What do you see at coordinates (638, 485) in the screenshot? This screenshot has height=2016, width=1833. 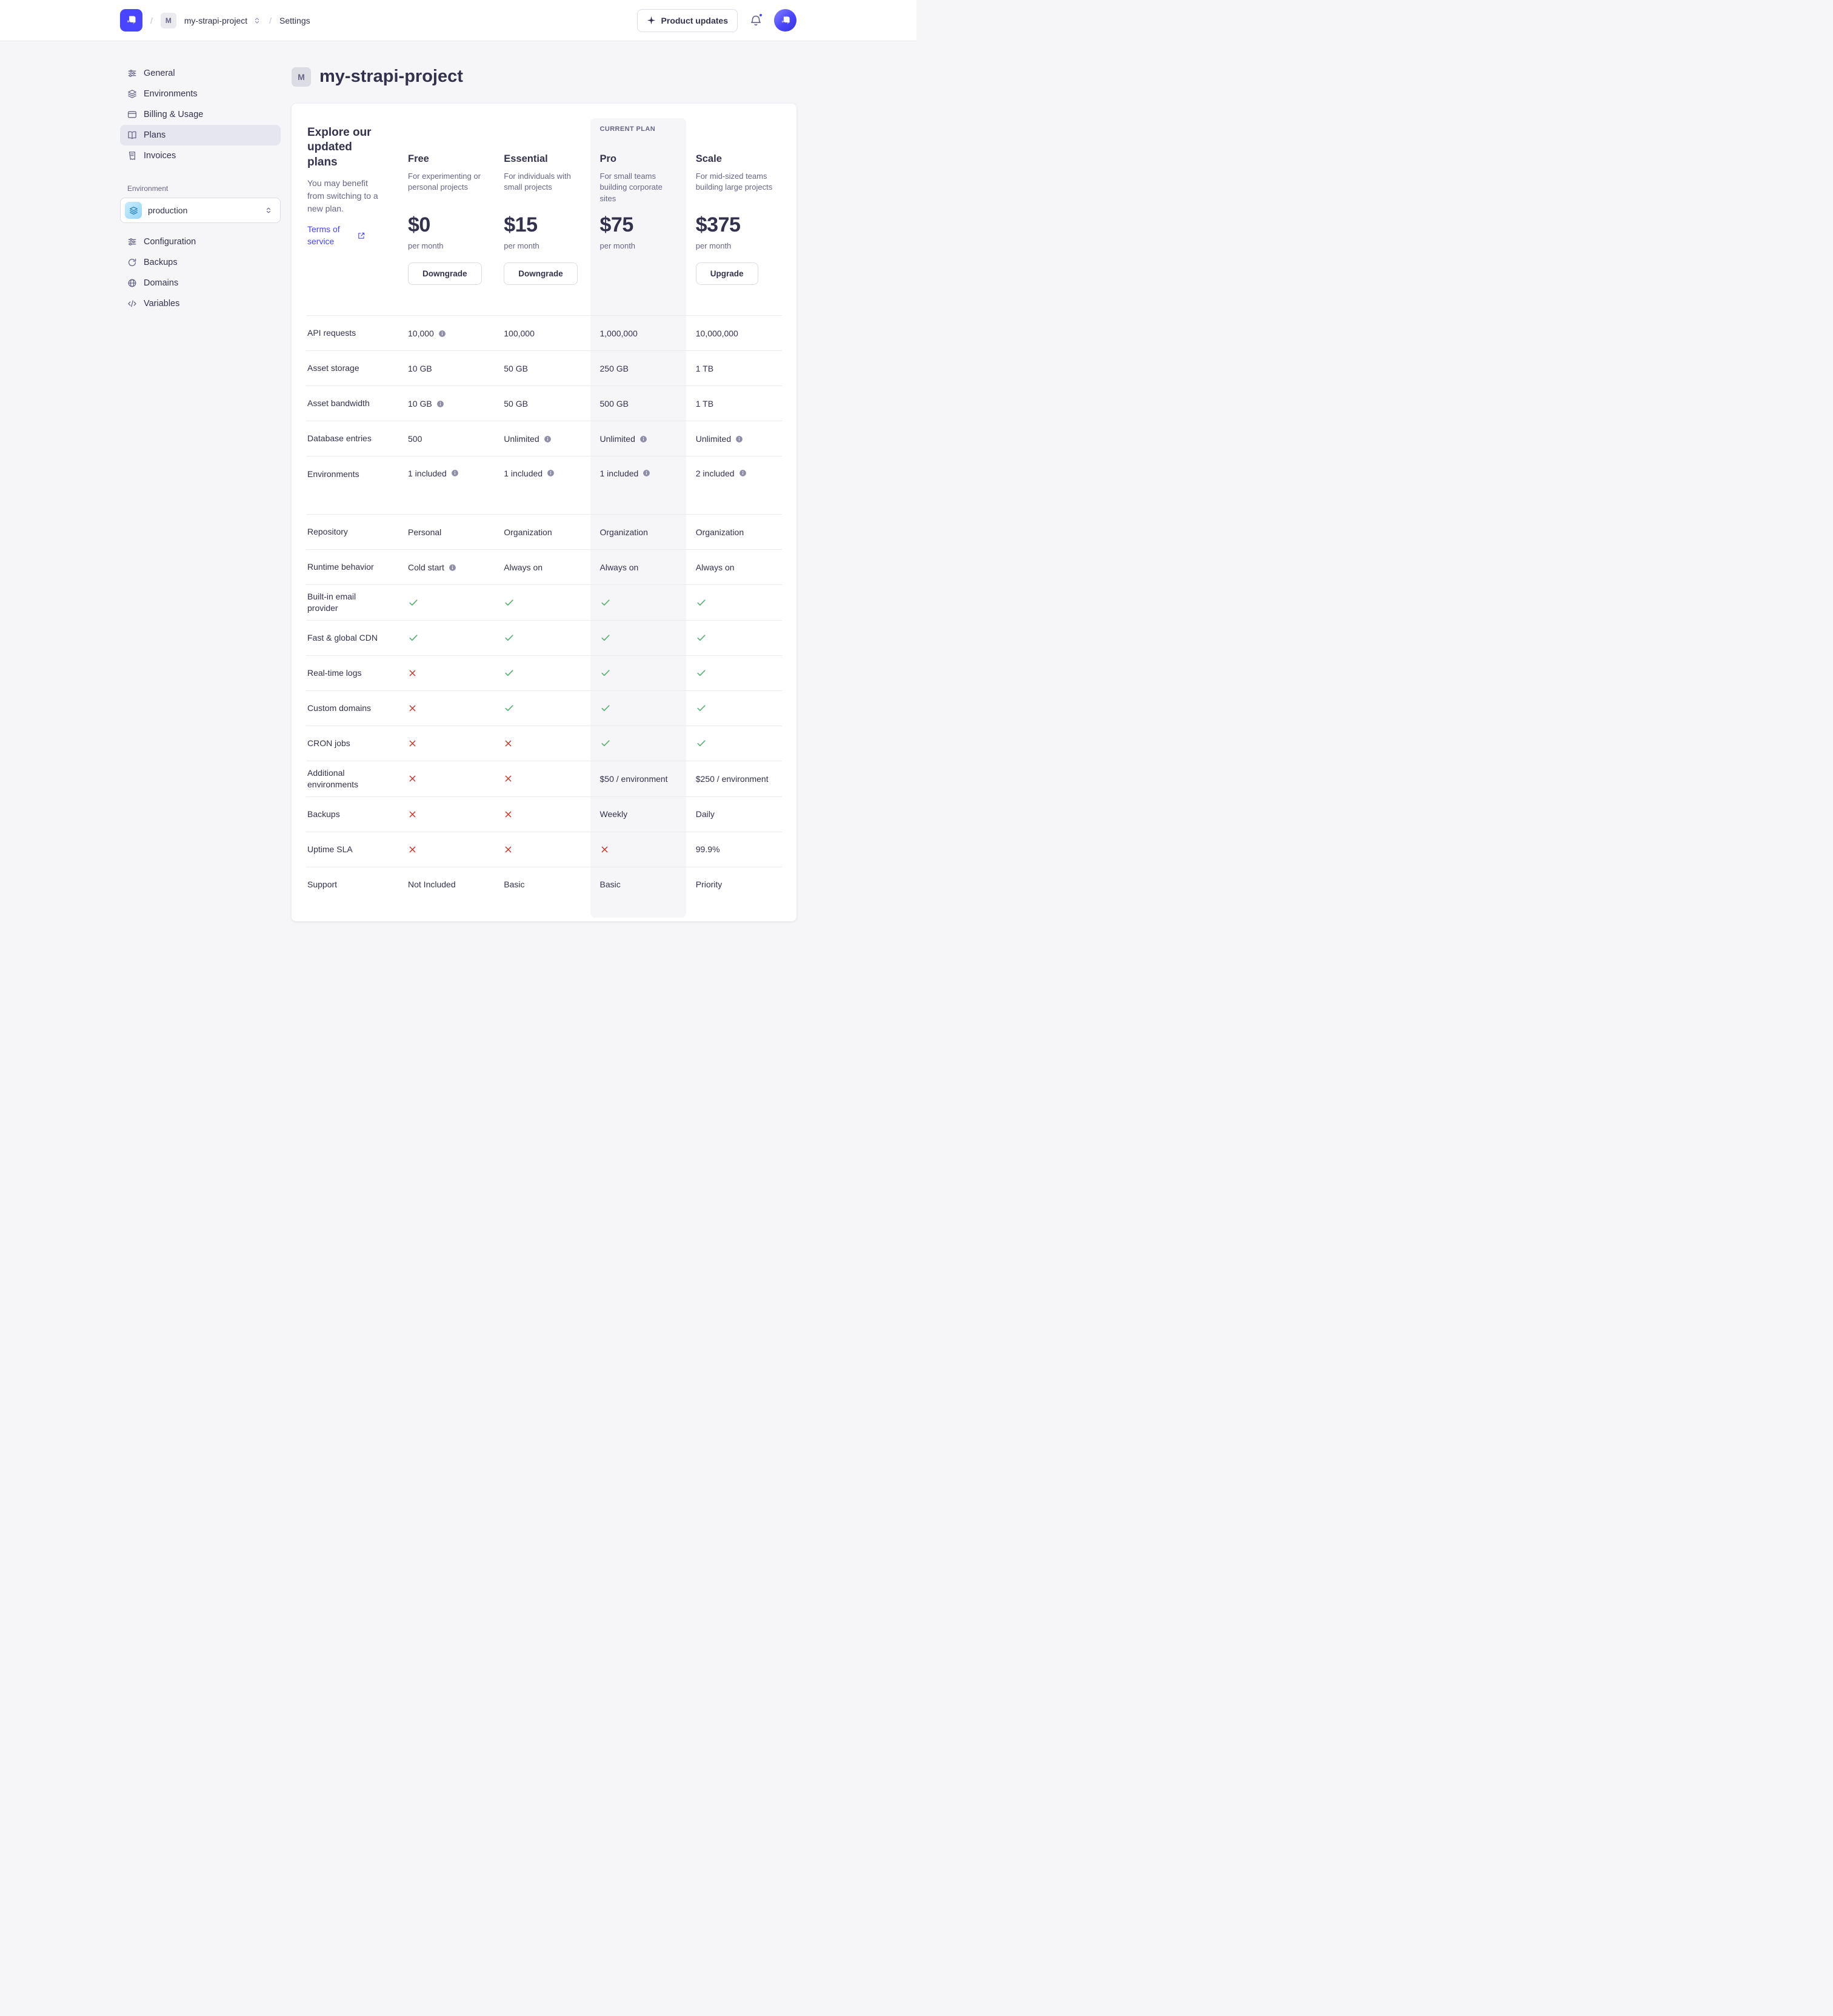 I see `feature-value: 1 included` at bounding box center [638, 485].